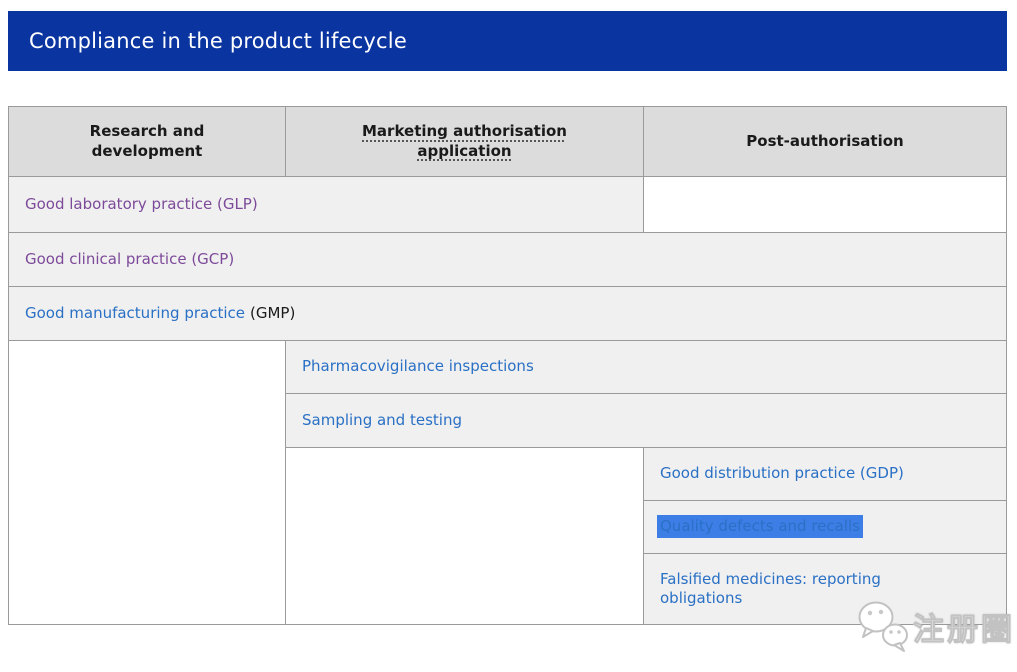 The height and width of the screenshot is (672, 1017). Describe the element at coordinates (883, 626) in the screenshot. I see `wechat-logo-icon` at that location.